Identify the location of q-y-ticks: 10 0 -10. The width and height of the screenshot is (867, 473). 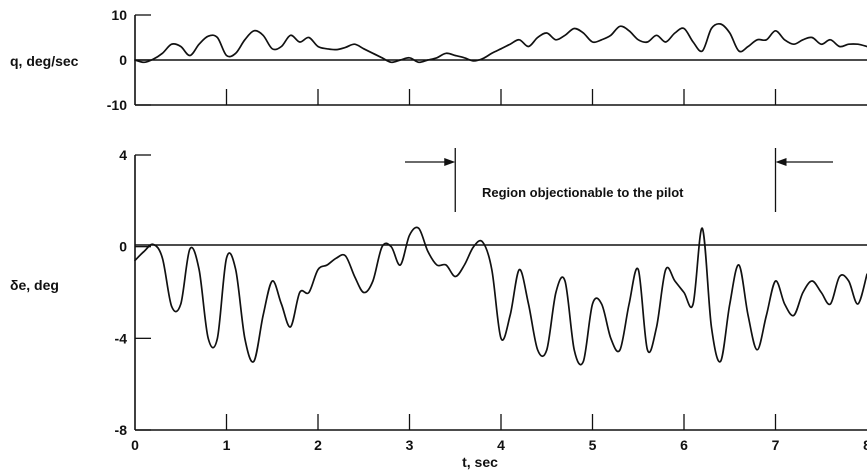
(129, 60).